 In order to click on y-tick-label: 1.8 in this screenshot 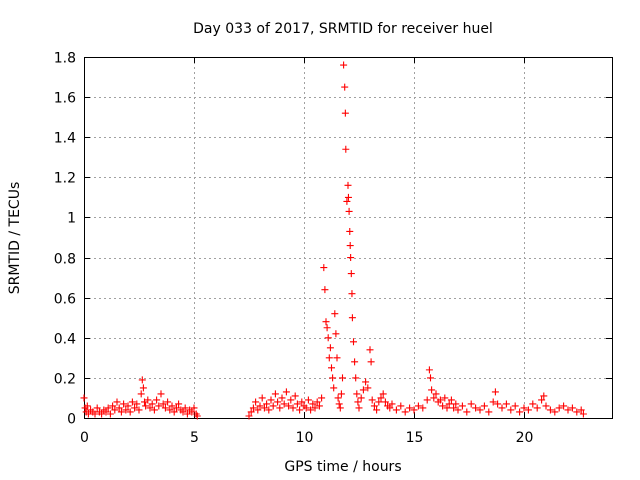, I will do `click(65, 59)`.